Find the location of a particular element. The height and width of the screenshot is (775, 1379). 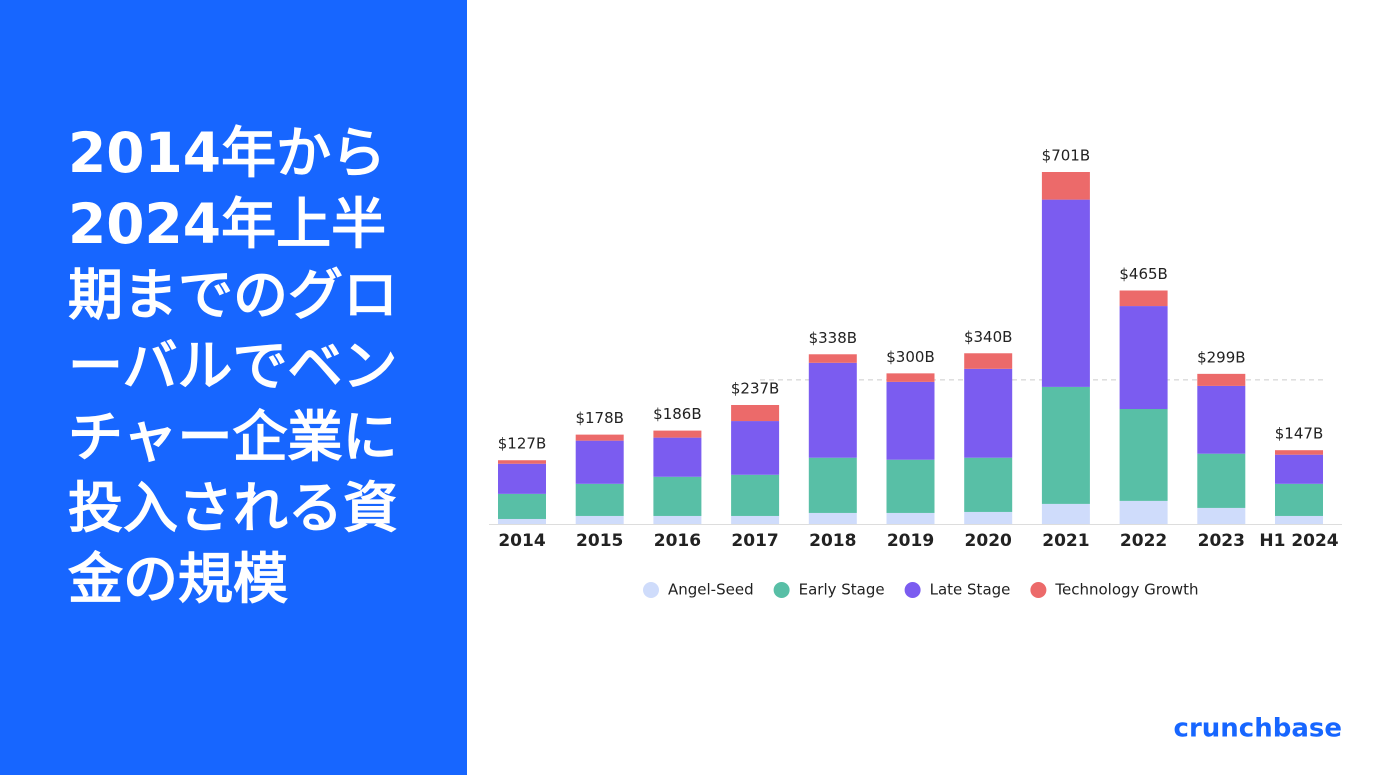

legend-label: Angel-Seed is located at coordinates (711, 590).